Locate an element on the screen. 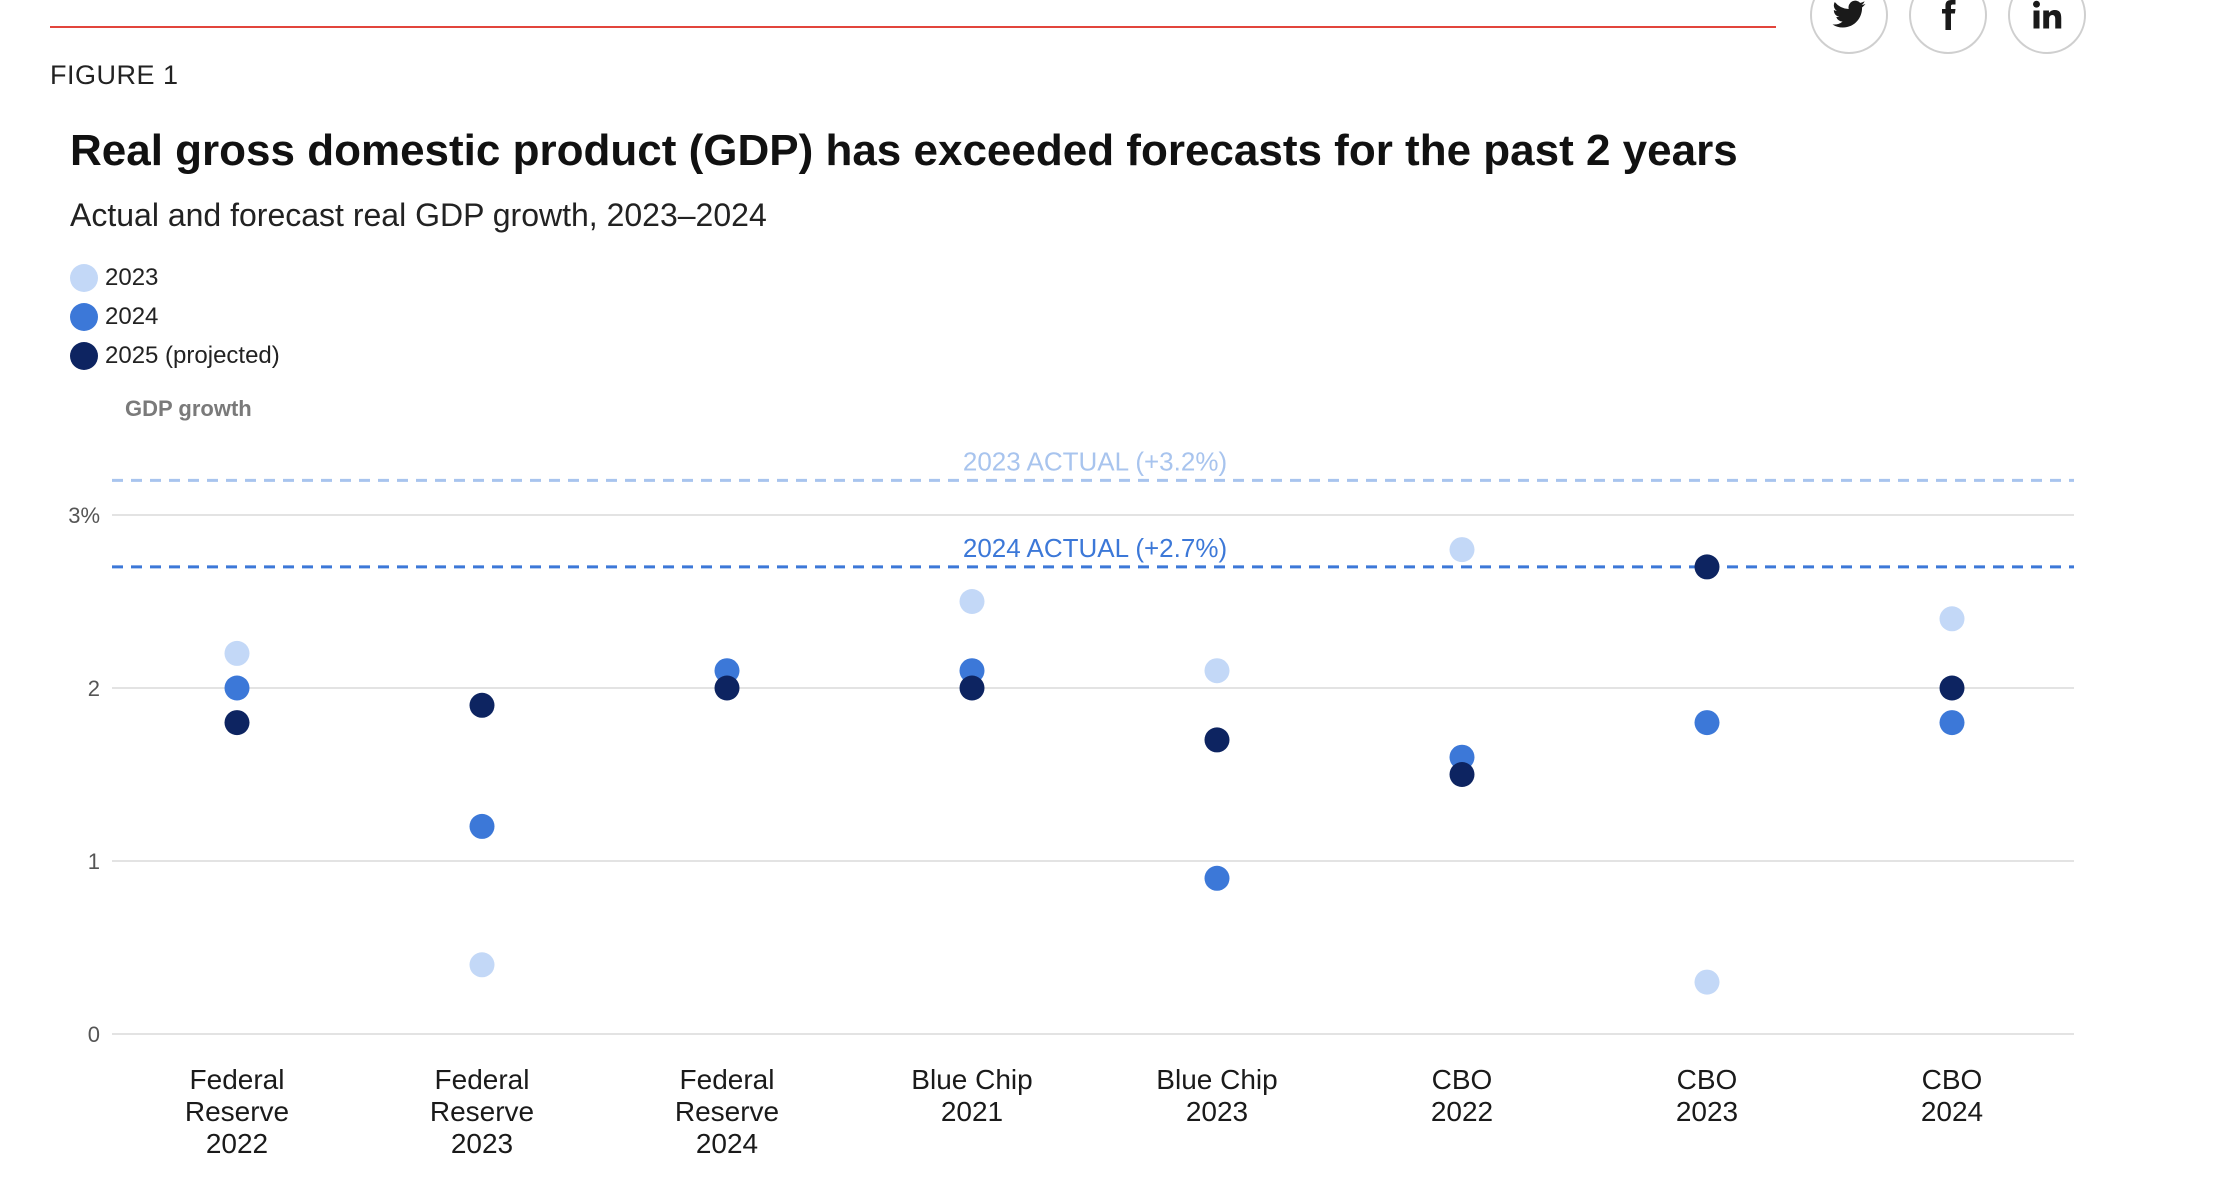 Image resolution: width=2232 pixels, height=1192 pixels. legend-item-2024: 2024 is located at coordinates (175, 316).